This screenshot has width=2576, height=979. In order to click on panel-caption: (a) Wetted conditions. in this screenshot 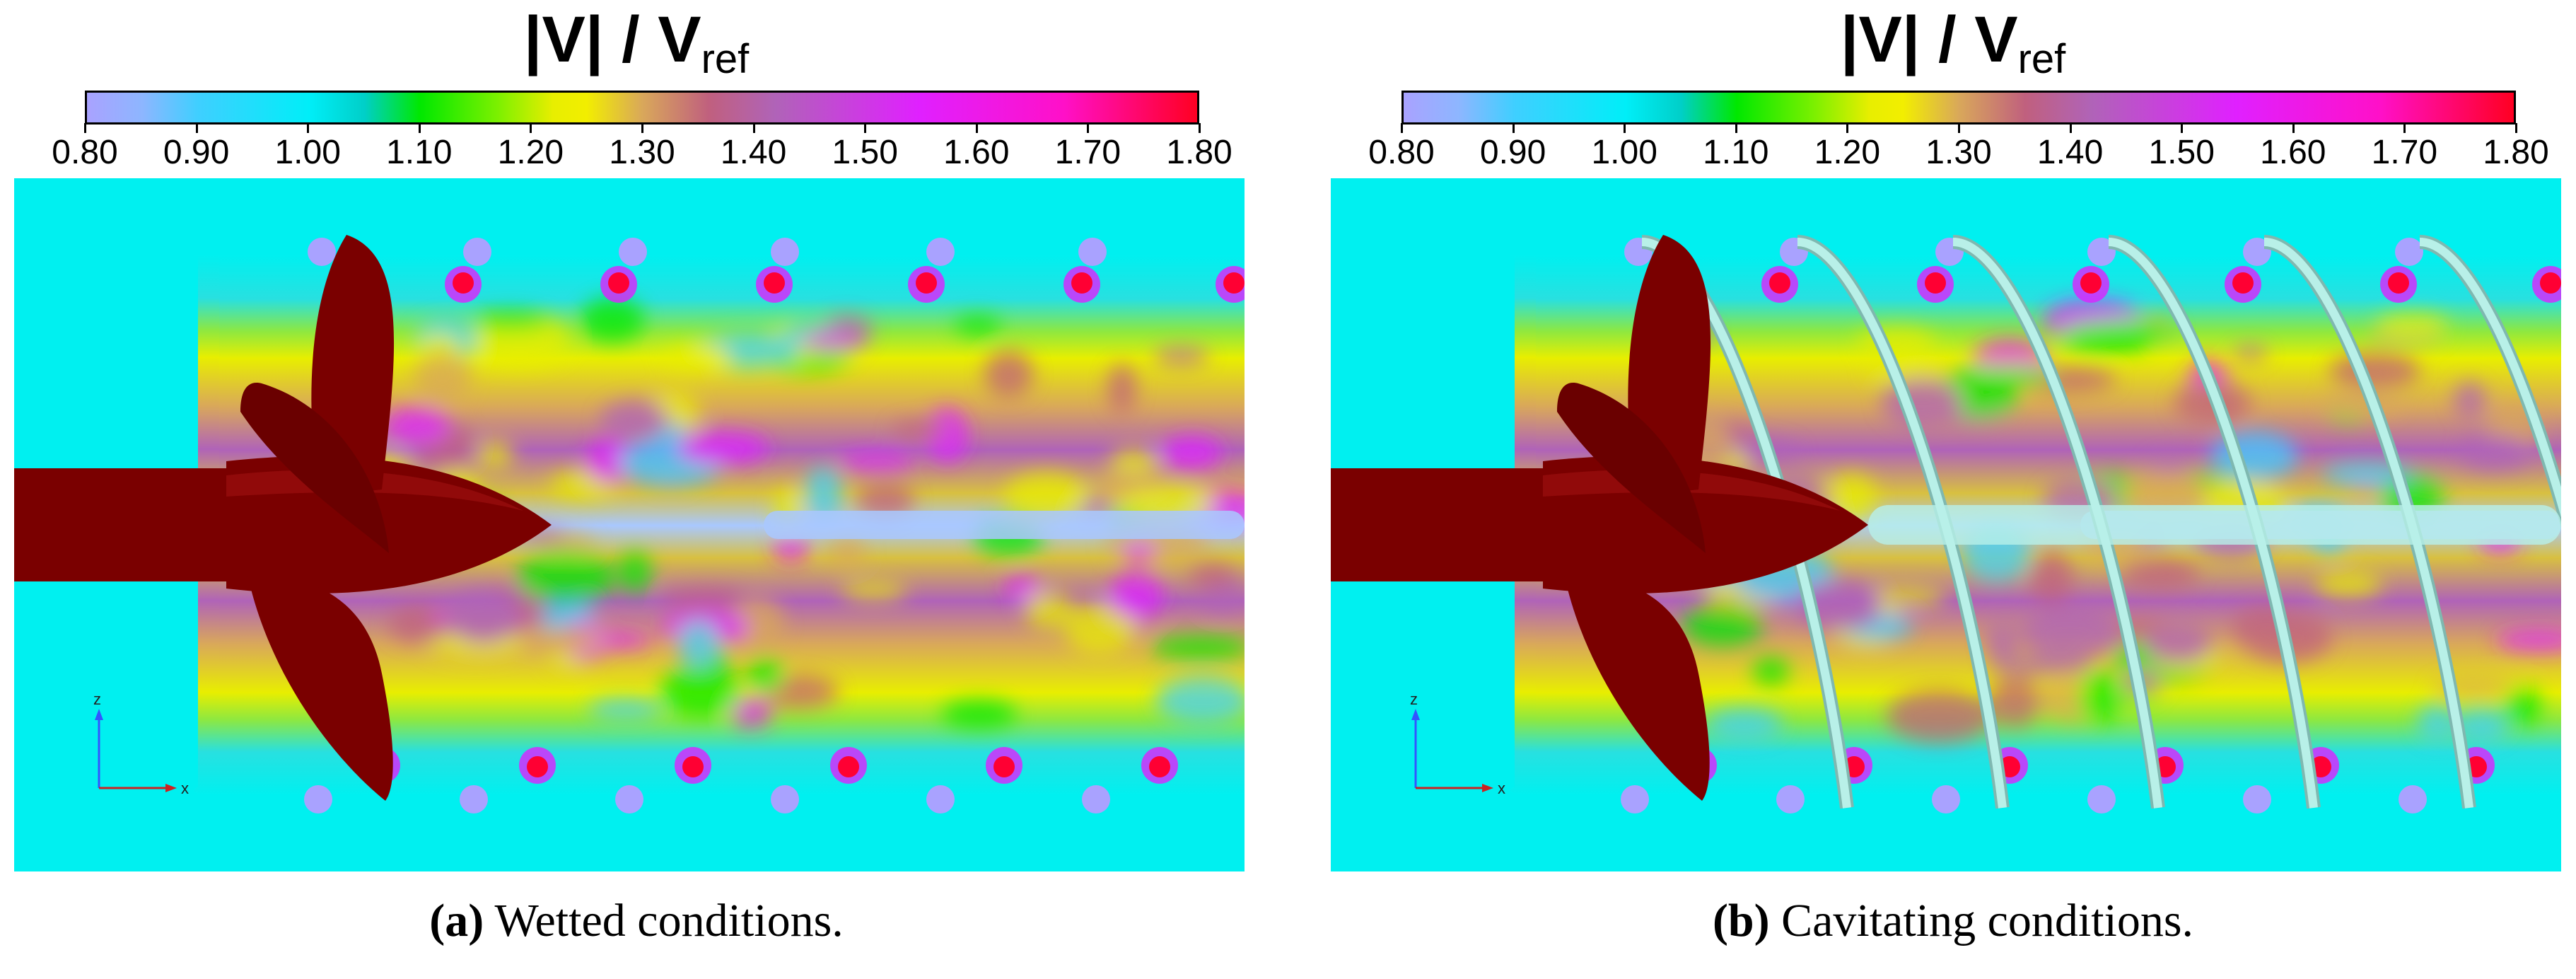, I will do `click(636, 921)`.